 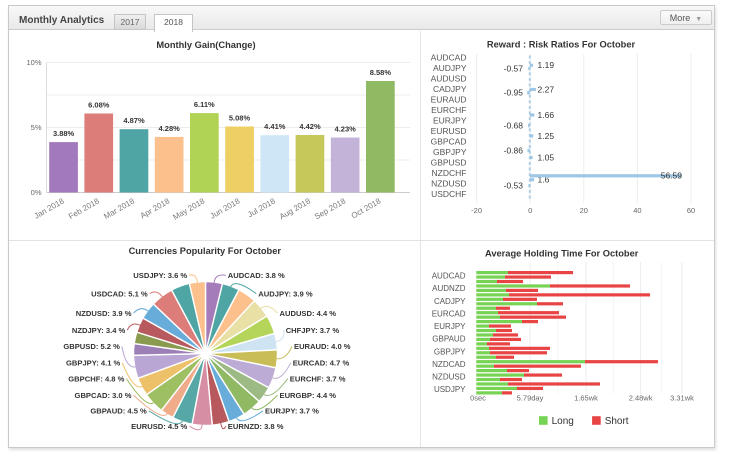 I want to click on svg-text: 5%, so click(x=36, y=127).